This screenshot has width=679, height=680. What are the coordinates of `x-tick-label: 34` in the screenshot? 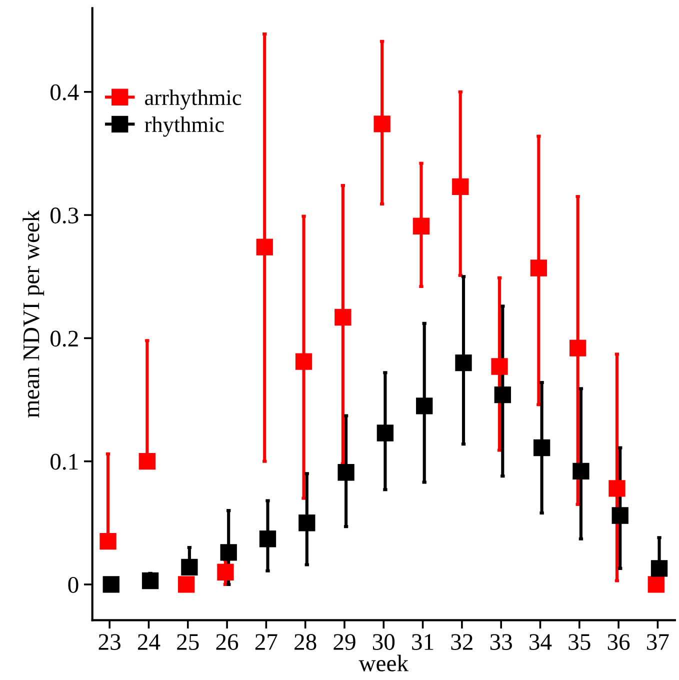 It's located at (541, 642).